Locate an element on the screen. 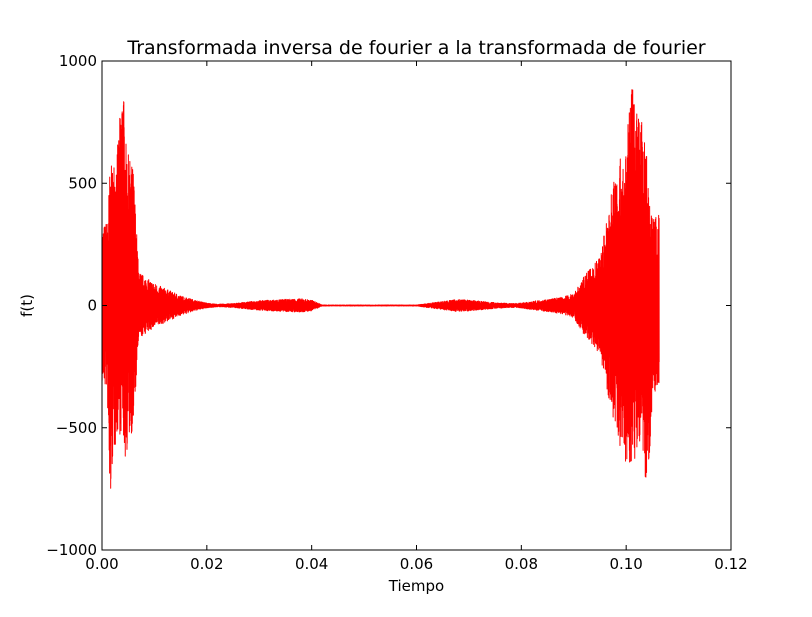 The height and width of the screenshot is (617, 812). y-tick-label: −500 is located at coordinates (76, 428).